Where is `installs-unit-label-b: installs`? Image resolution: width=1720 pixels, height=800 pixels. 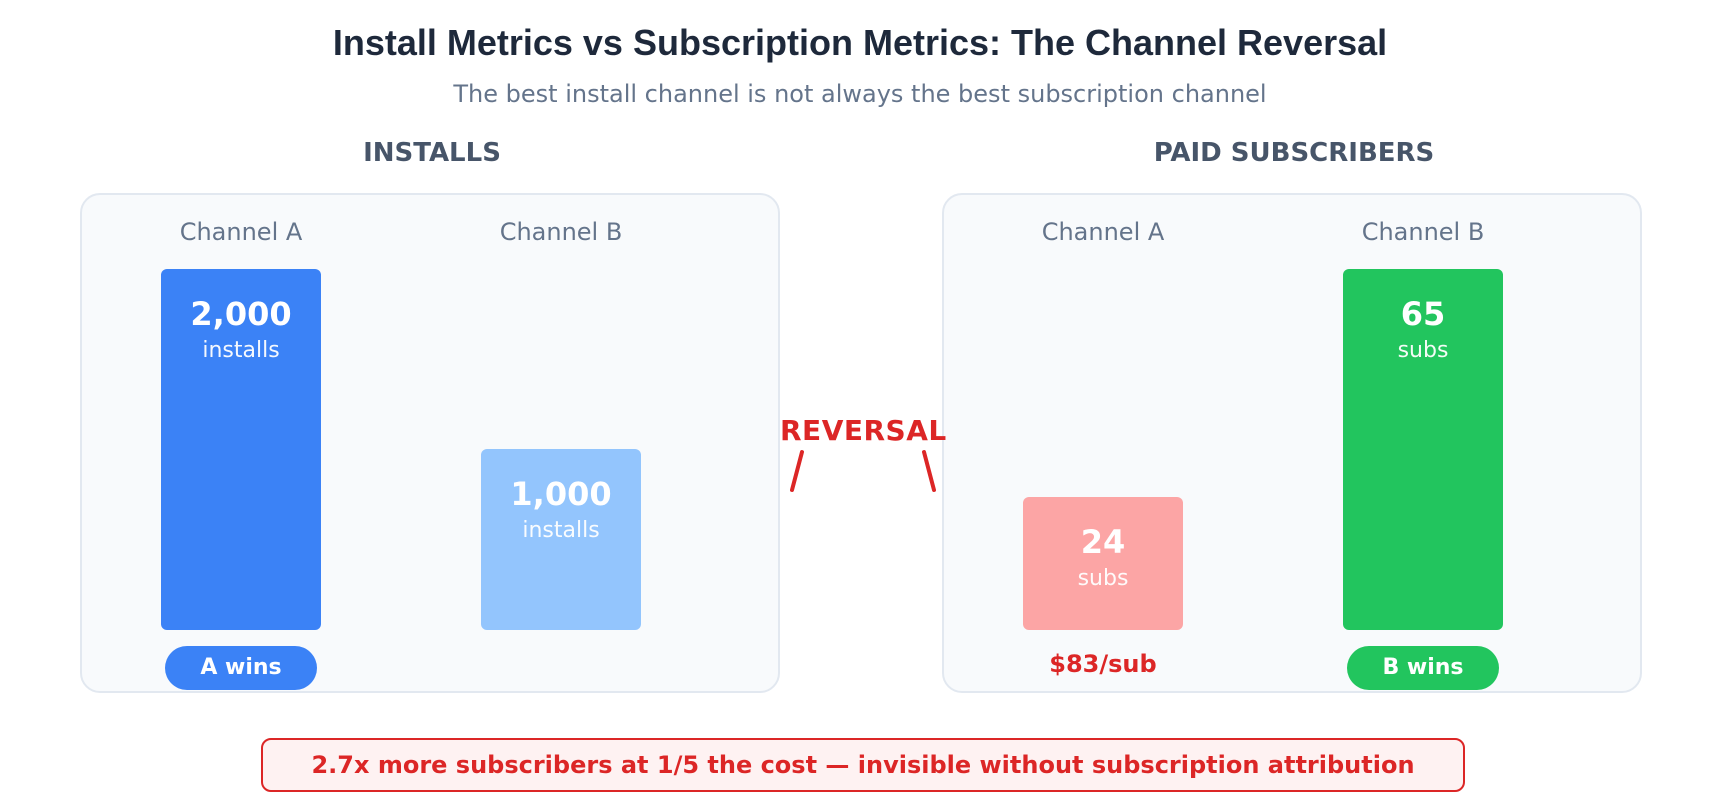
installs-unit-label-b: installs is located at coordinates (561, 530).